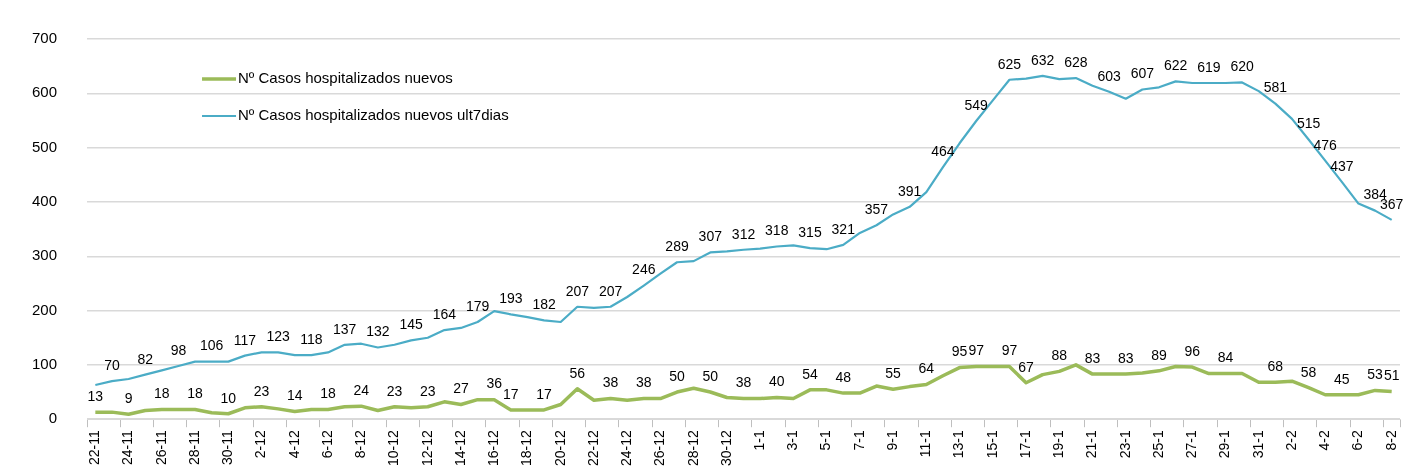  What do you see at coordinates (776, 381) in the screenshot?
I see `data-label: 40` at bounding box center [776, 381].